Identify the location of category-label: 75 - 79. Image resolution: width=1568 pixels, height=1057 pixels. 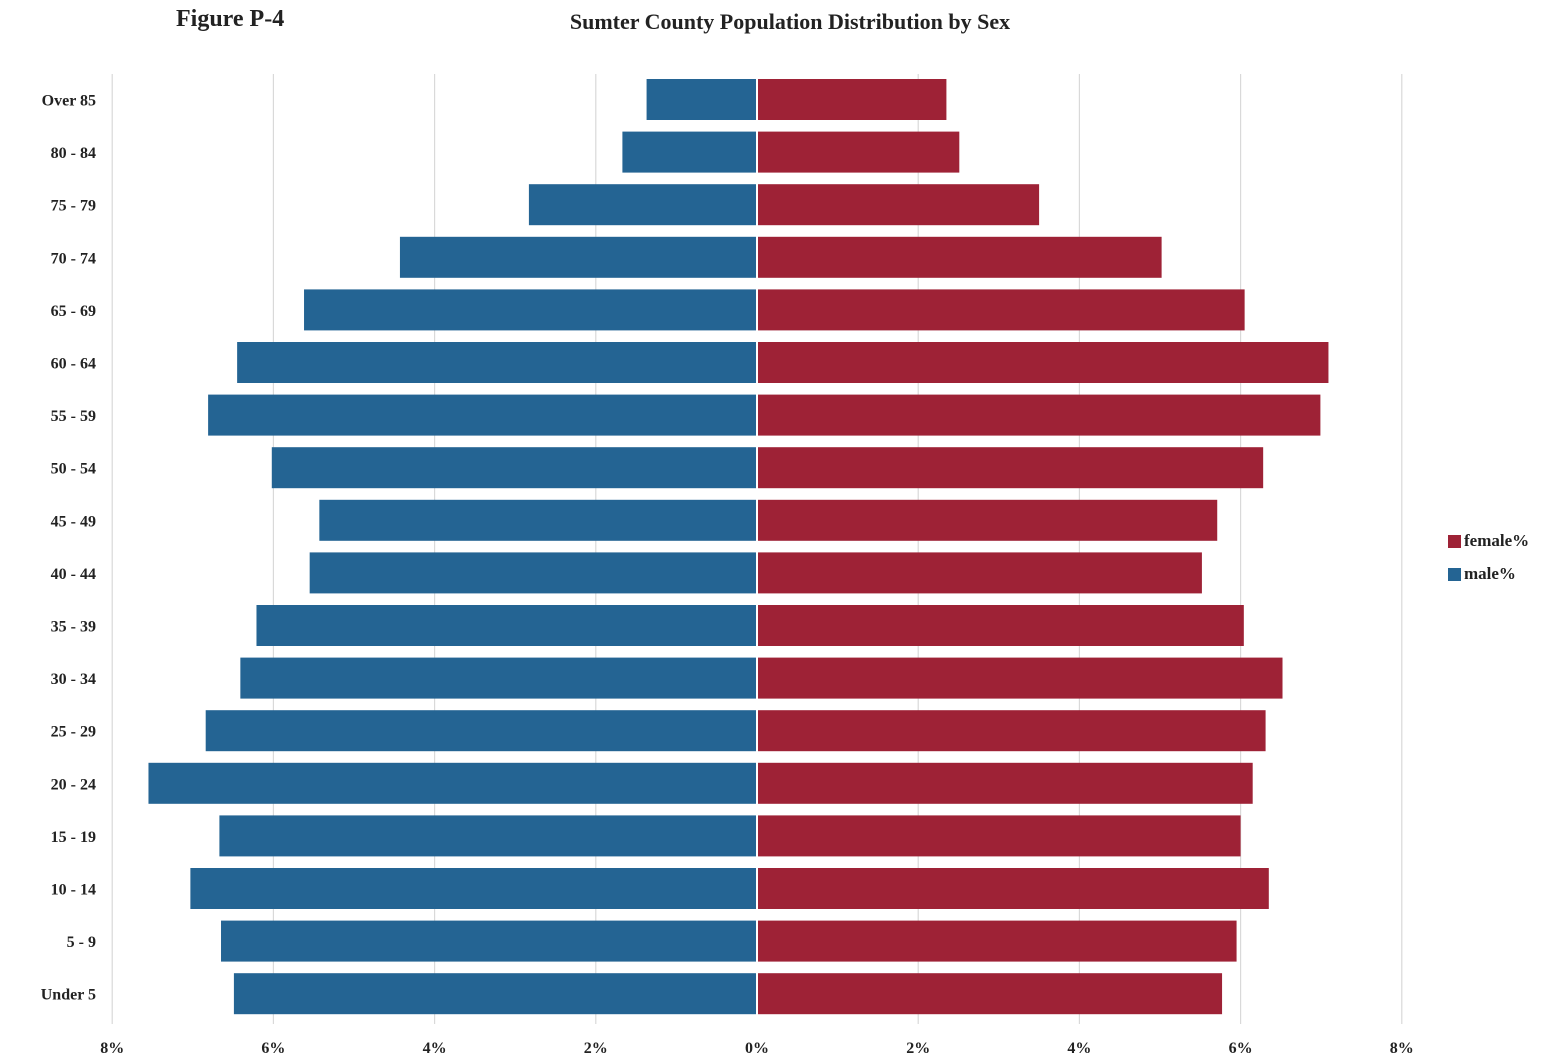
(73, 206).